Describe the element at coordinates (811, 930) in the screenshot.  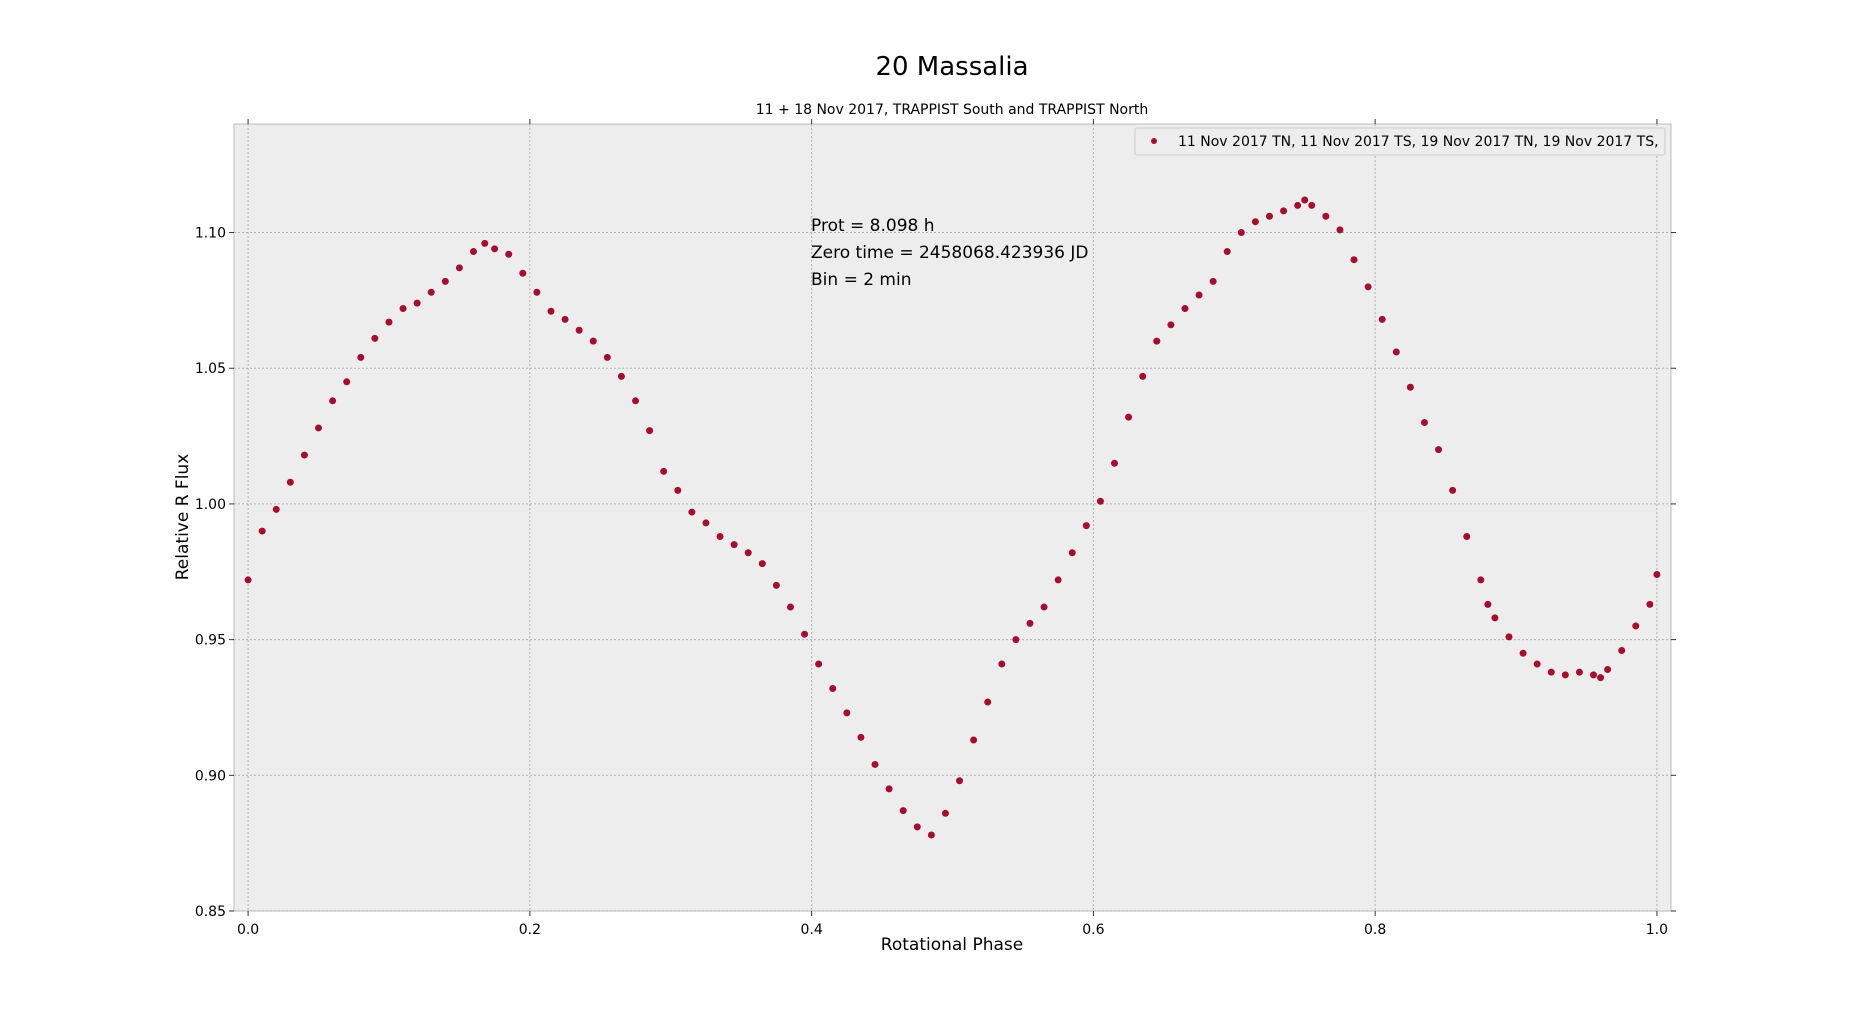
I see `x-tick-label: 0.4` at that location.